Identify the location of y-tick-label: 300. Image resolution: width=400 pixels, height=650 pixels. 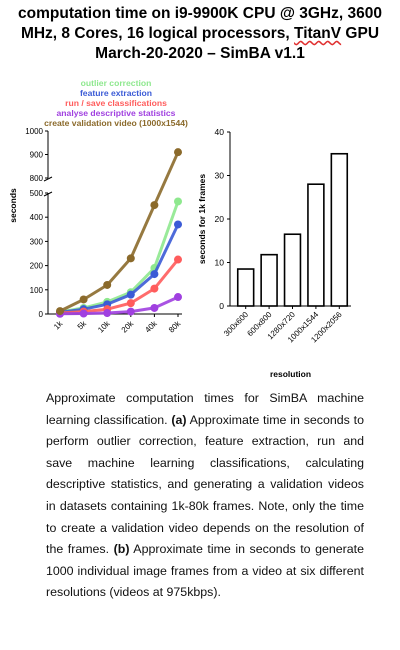
(37, 241).